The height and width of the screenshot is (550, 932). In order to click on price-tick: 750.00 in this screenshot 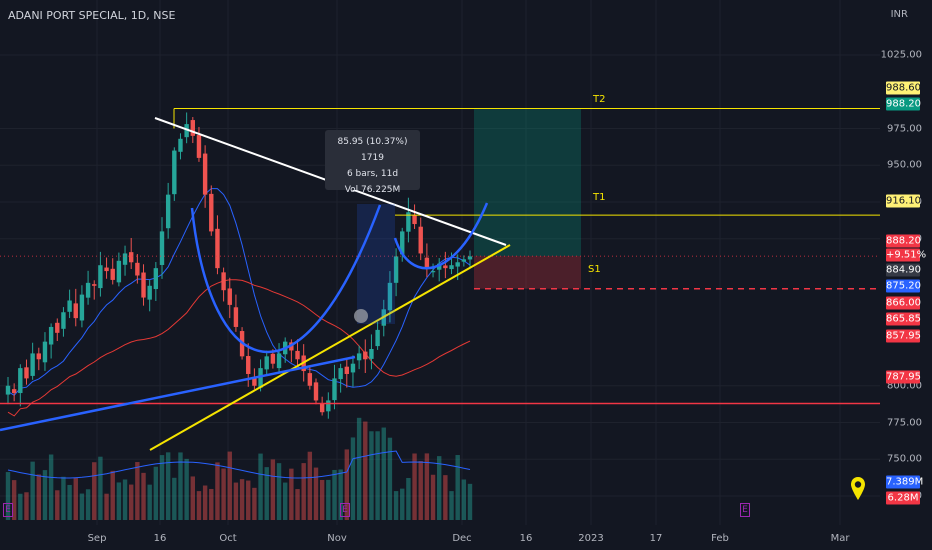, I will do `click(904, 459)`.